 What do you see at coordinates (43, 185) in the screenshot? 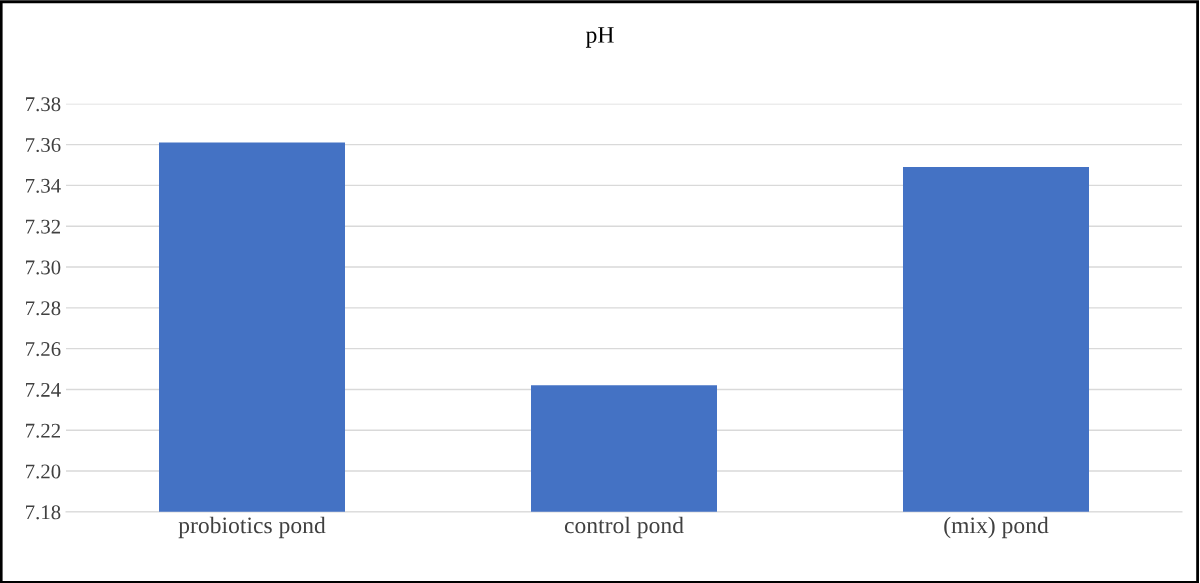
I see `y-tick-label: 7.34` at bounding box center [43, 185].